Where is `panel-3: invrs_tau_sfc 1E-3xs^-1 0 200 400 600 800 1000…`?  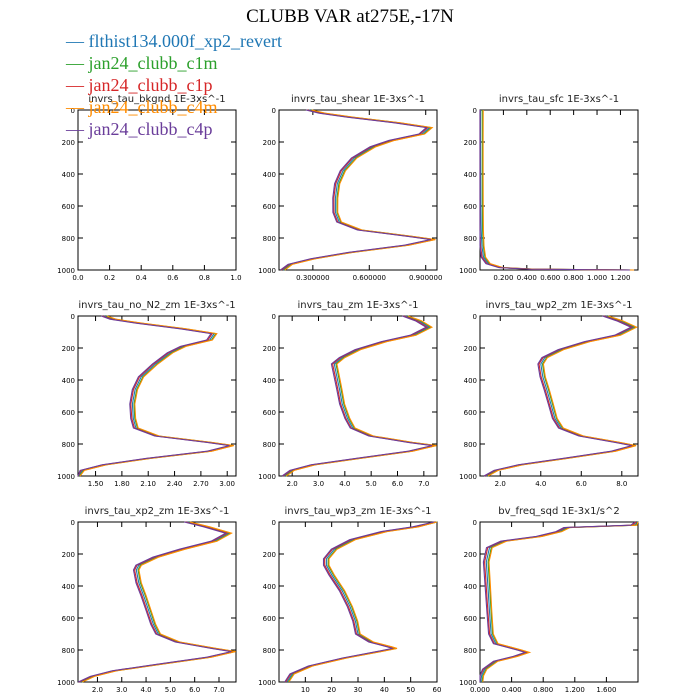 panel-3: invrs_tau_sfc 1E-3xs^-1 0 200 400 600 800 1000… is located at coordinates (549, 188).